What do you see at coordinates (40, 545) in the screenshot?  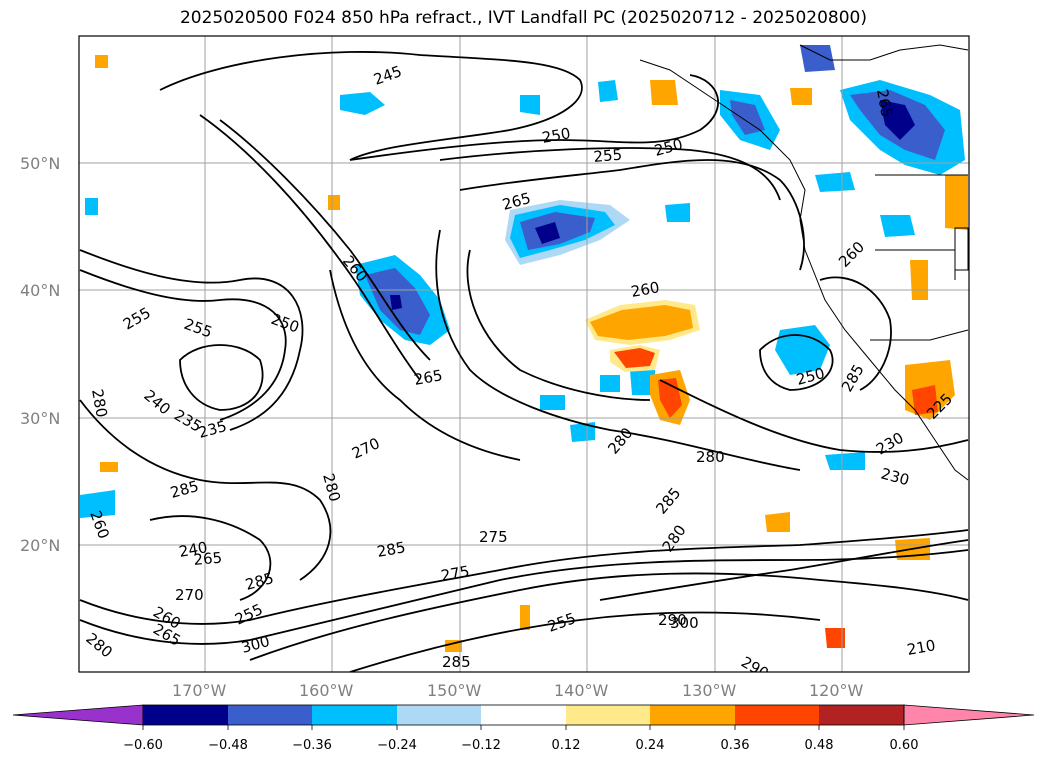 I see `lat-label: 20°N` at bounding box center [40, 545].